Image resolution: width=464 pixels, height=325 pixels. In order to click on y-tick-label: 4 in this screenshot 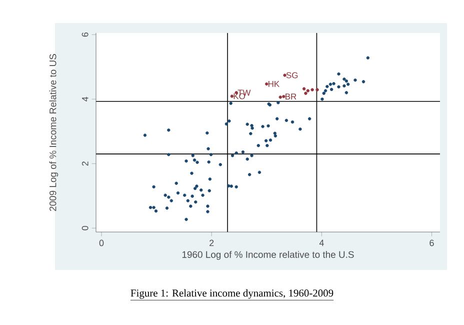, I will do `click(85, 99)`.